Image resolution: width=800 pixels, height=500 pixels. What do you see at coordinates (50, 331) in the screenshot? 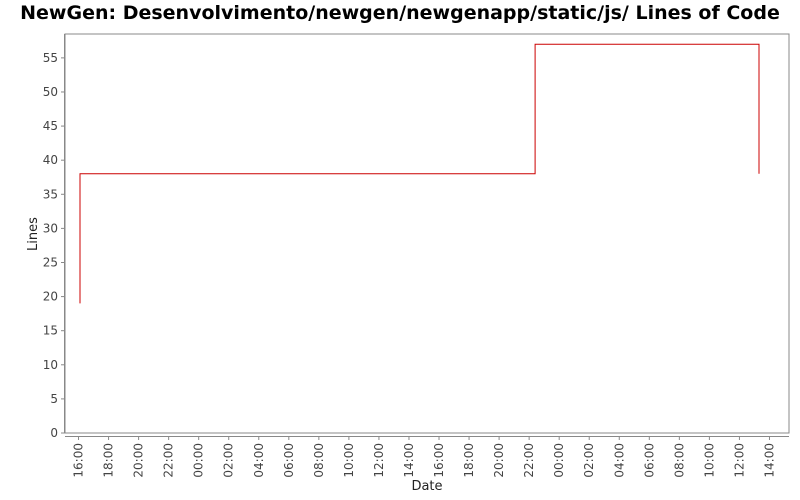
I see `y-tick-label: 15` at bounding box center [50, 331].